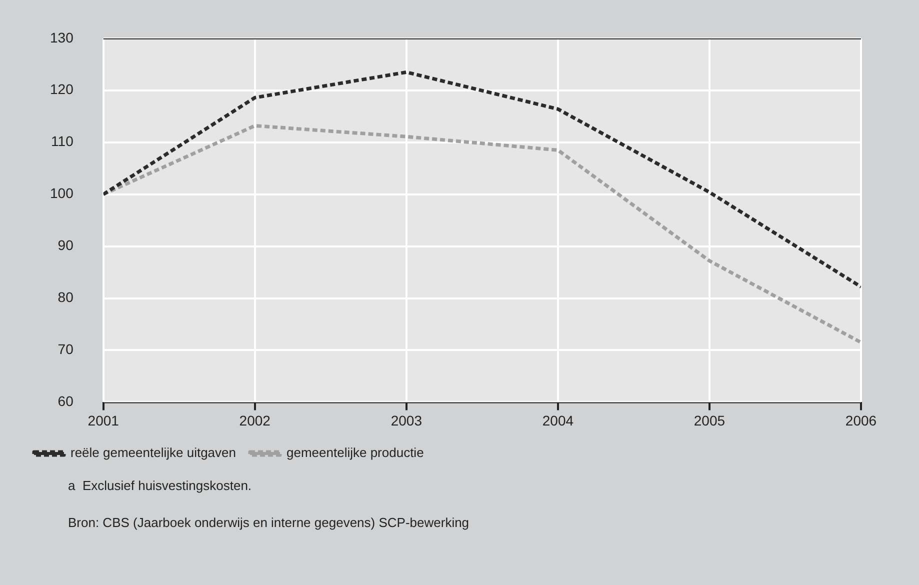 The height and width of the screenshot is (585, 919). Describe the element at coordinates (160, 485) in the screenshot. I see `text: a Exclusief huisvestingskosten.` at that location.